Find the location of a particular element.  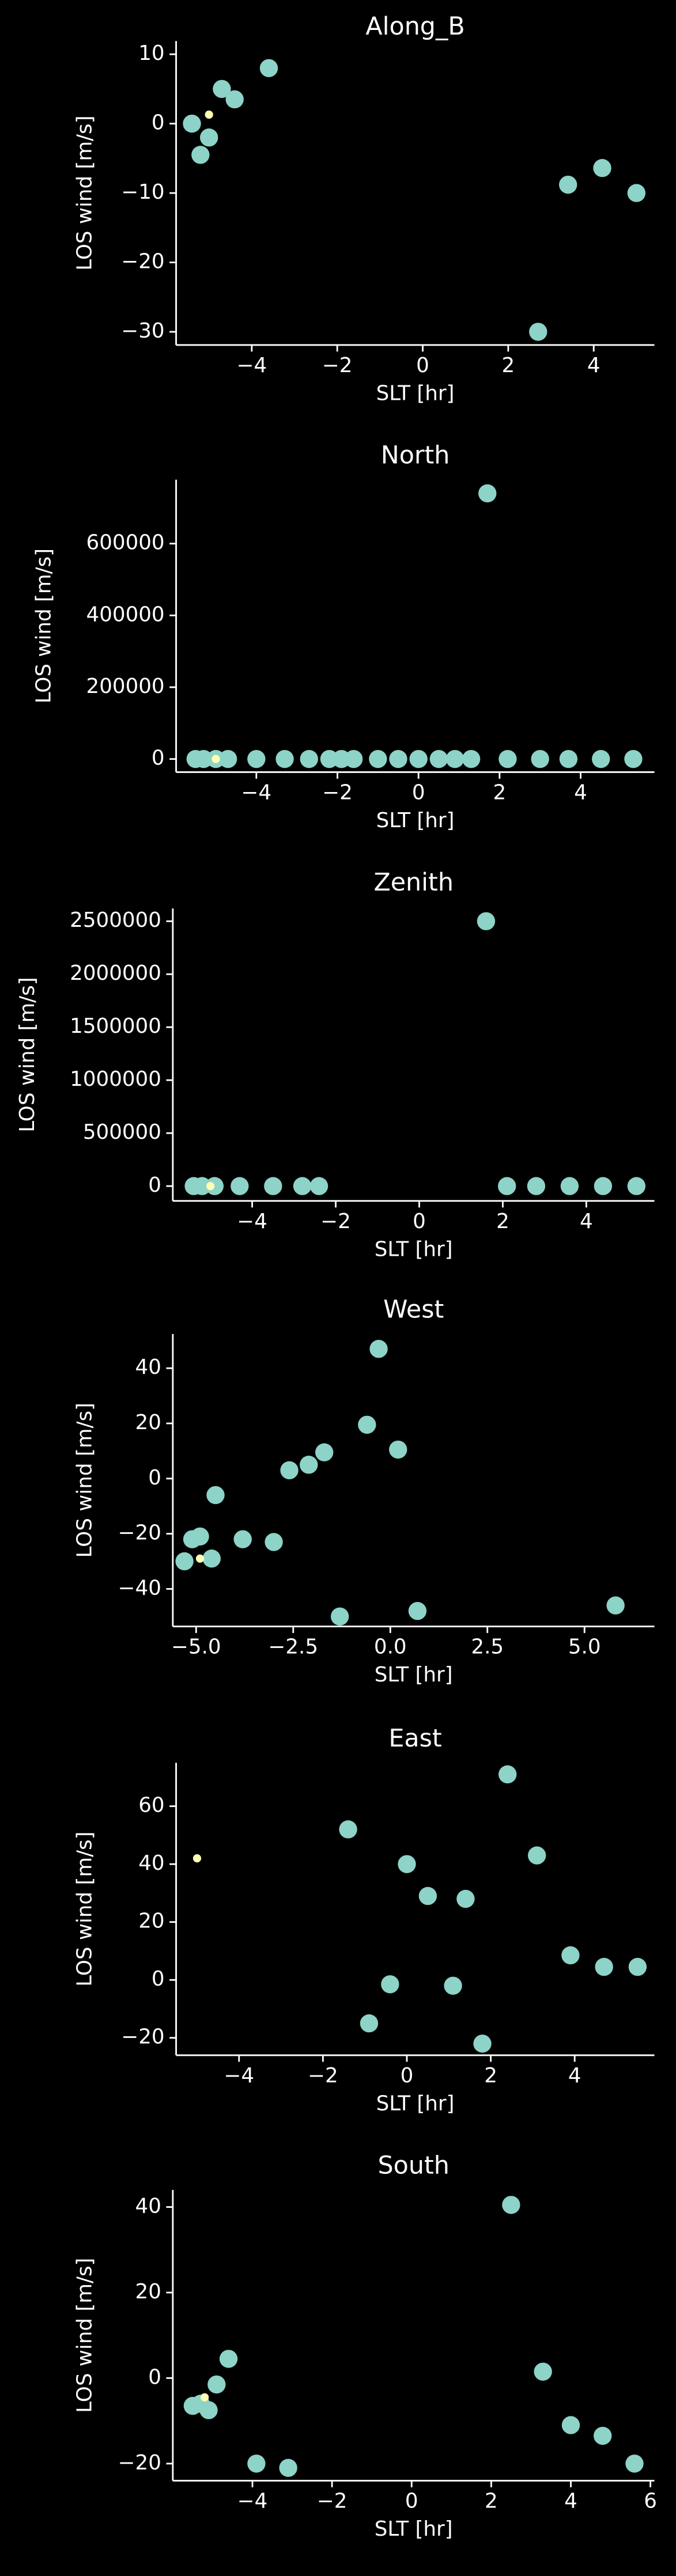

x-tick-label: −5.0 is located at coordinates (196, 1647).